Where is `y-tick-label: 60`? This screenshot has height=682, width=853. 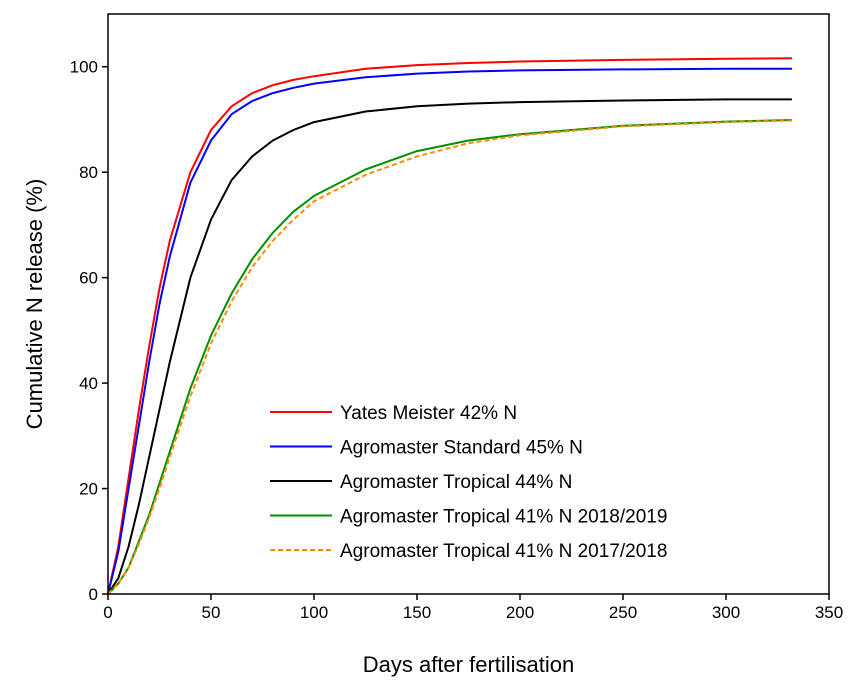
y-tick-label: 60 is located at coordinates (88, 278).